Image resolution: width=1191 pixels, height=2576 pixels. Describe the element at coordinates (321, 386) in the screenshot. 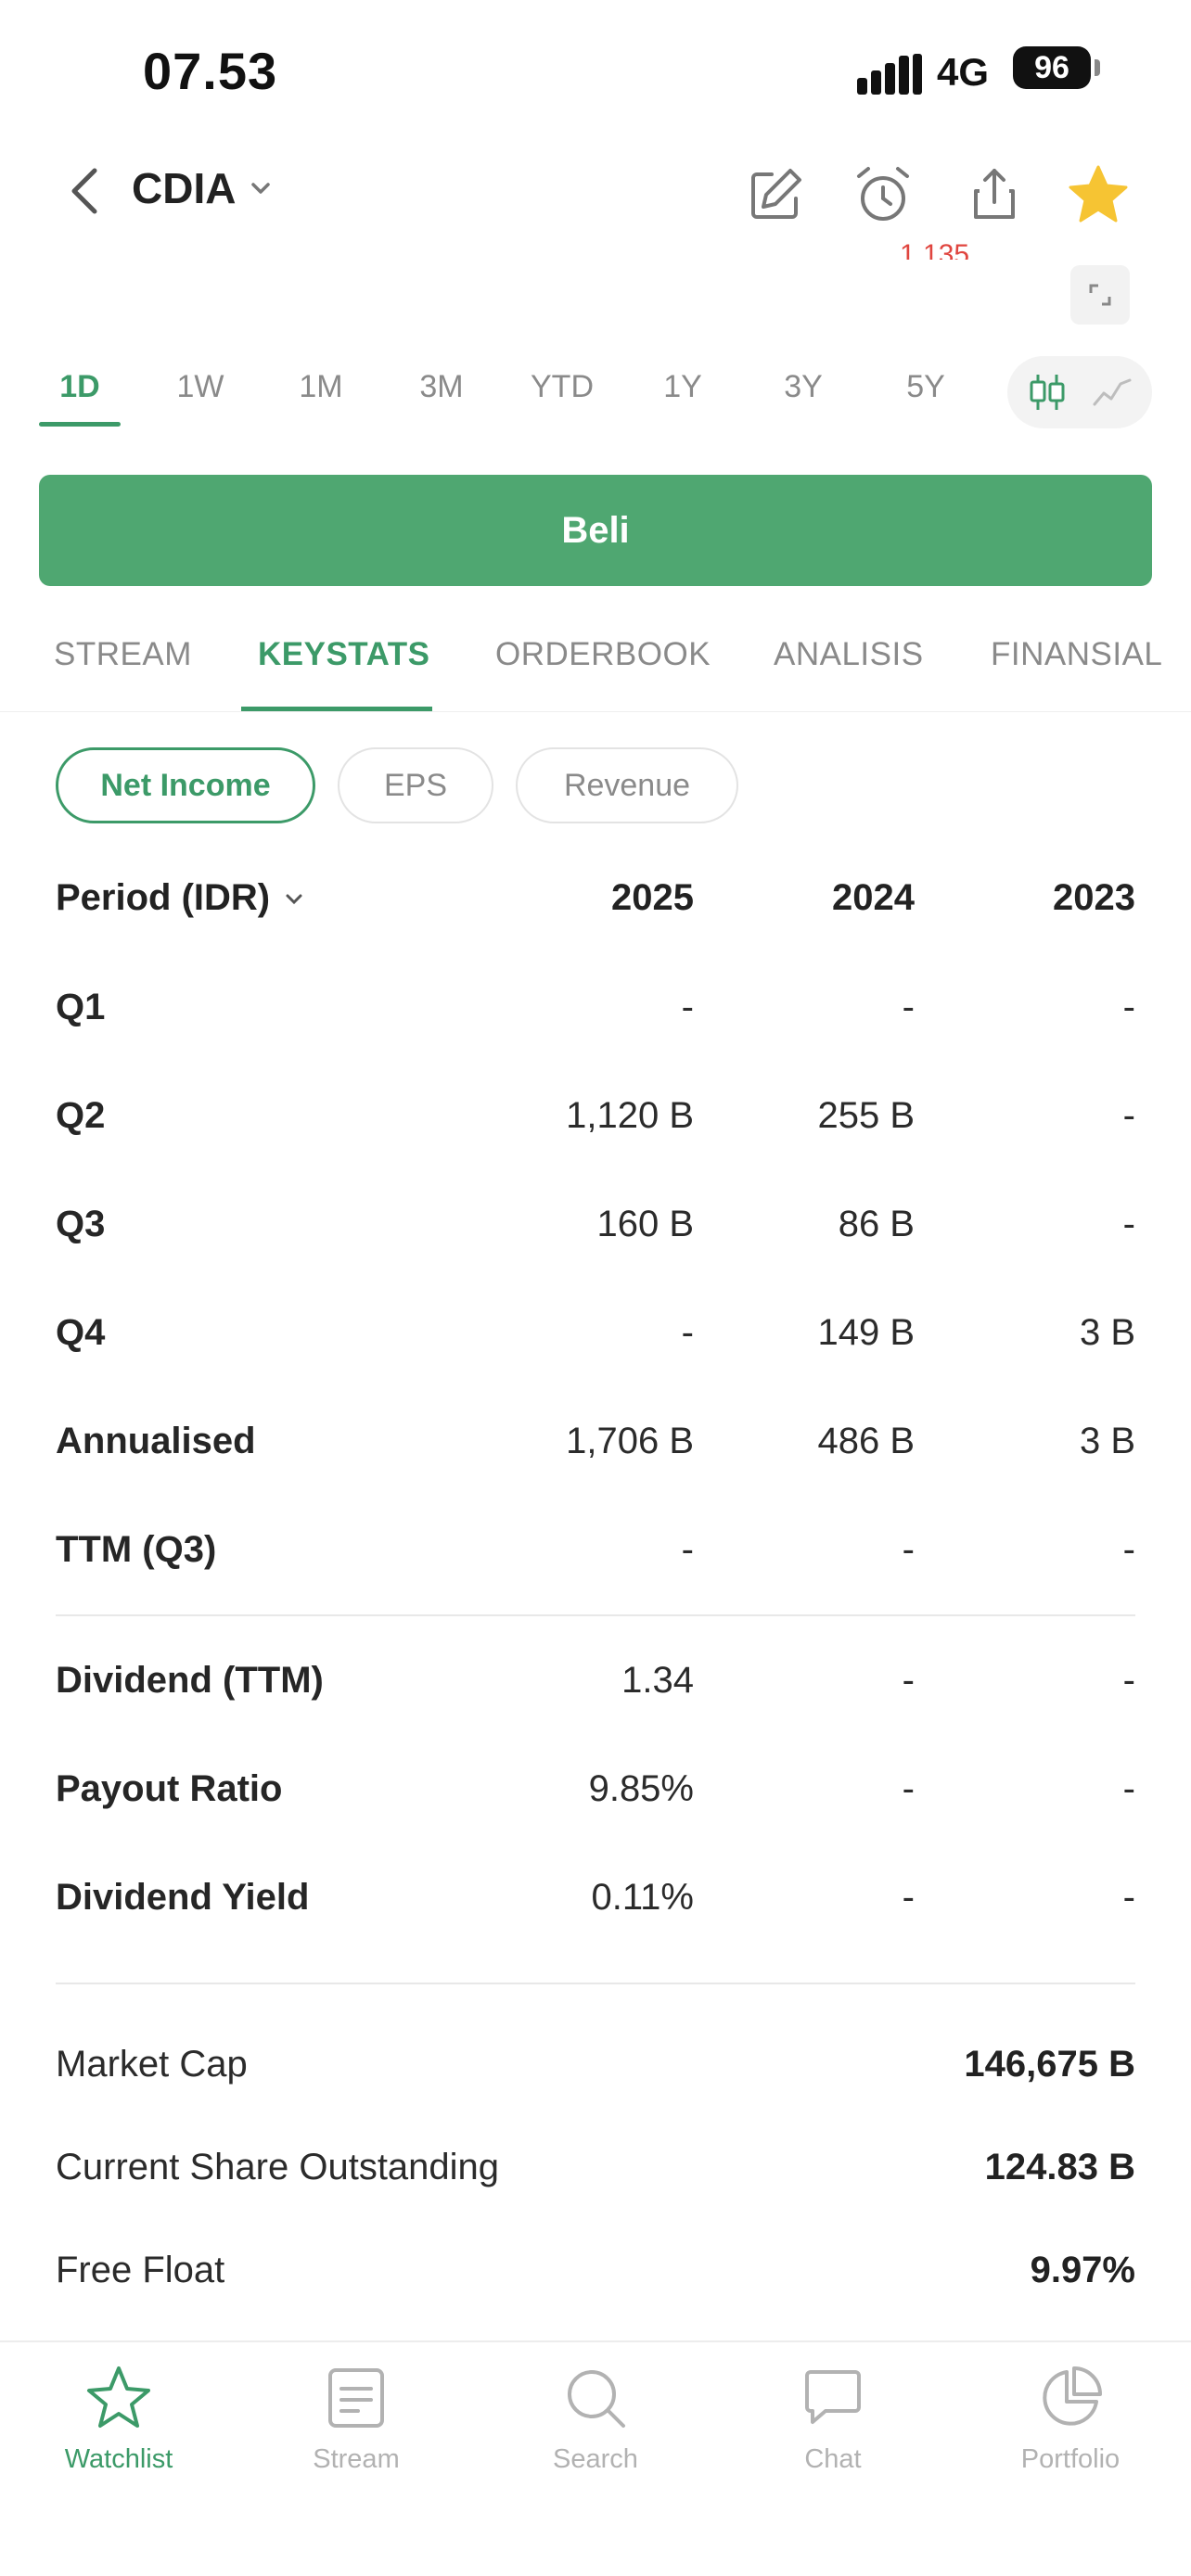

I see `range-tab-1m: 1M` at that location.